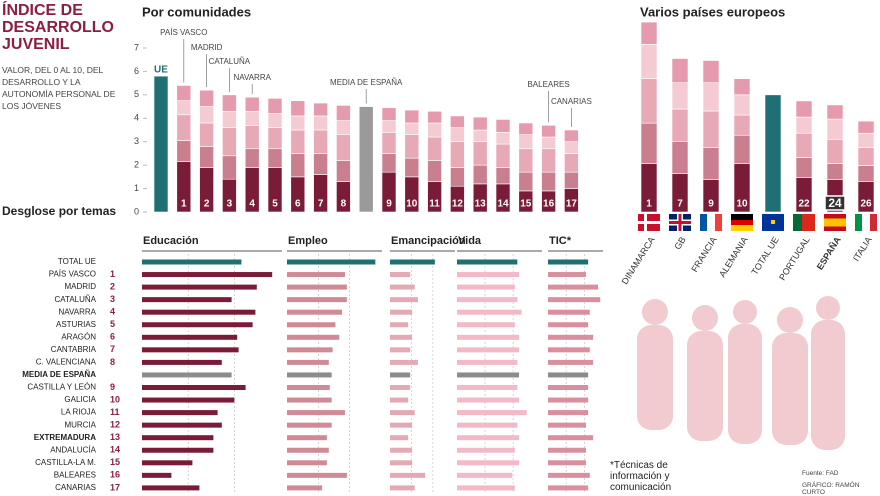 The image size is (880, 496). I want to click on bar-rank: 7, so click(321, 204).